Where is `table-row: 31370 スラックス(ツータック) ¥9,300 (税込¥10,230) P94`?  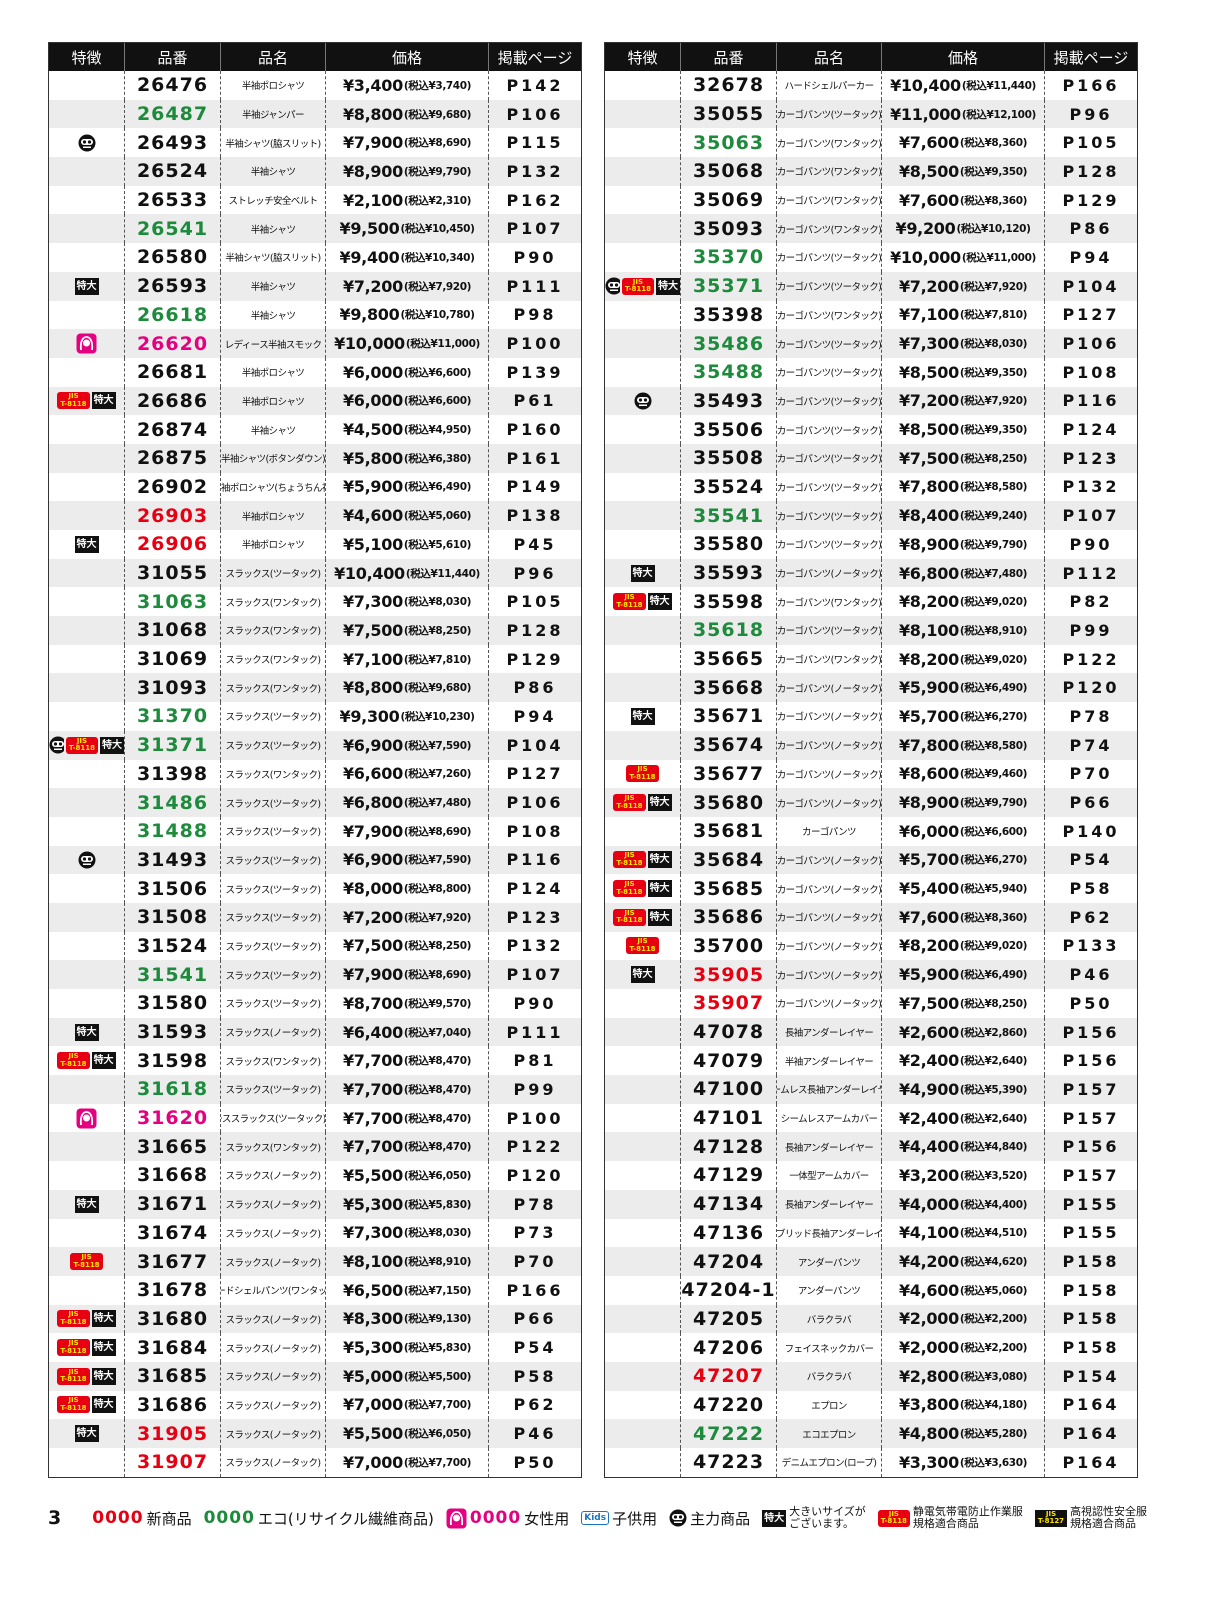
table-row: 31370 スラックス(ツータック) ¥9,300 (税込¥10,230) P94 is located at coordinates (315, 716).